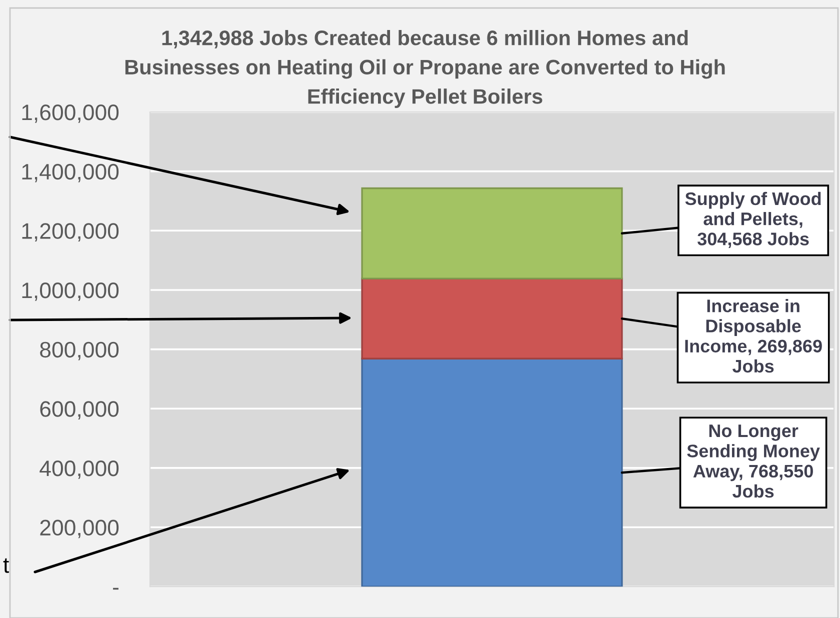  What do you see at coordinates (70, 173) in the screenshot?
I see `y-tick-label: 1,400,000` at bounding box center [70, 173].